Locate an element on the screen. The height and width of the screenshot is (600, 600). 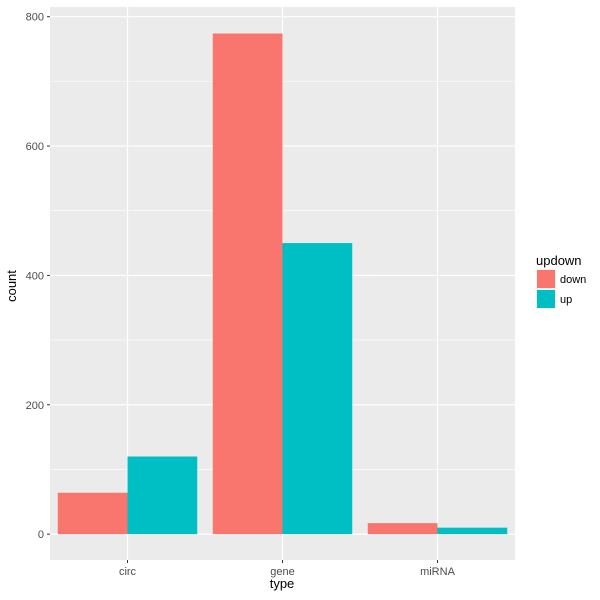
bar-up-gene is located at coordinates (317, 389).